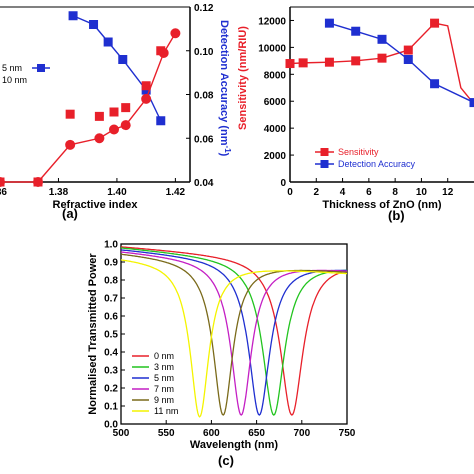 This screenshot has width=474, height=474. Describe the element at coordinates (204, 52) in the screenshot. I see `y-tick-label: 0.10` at that location.